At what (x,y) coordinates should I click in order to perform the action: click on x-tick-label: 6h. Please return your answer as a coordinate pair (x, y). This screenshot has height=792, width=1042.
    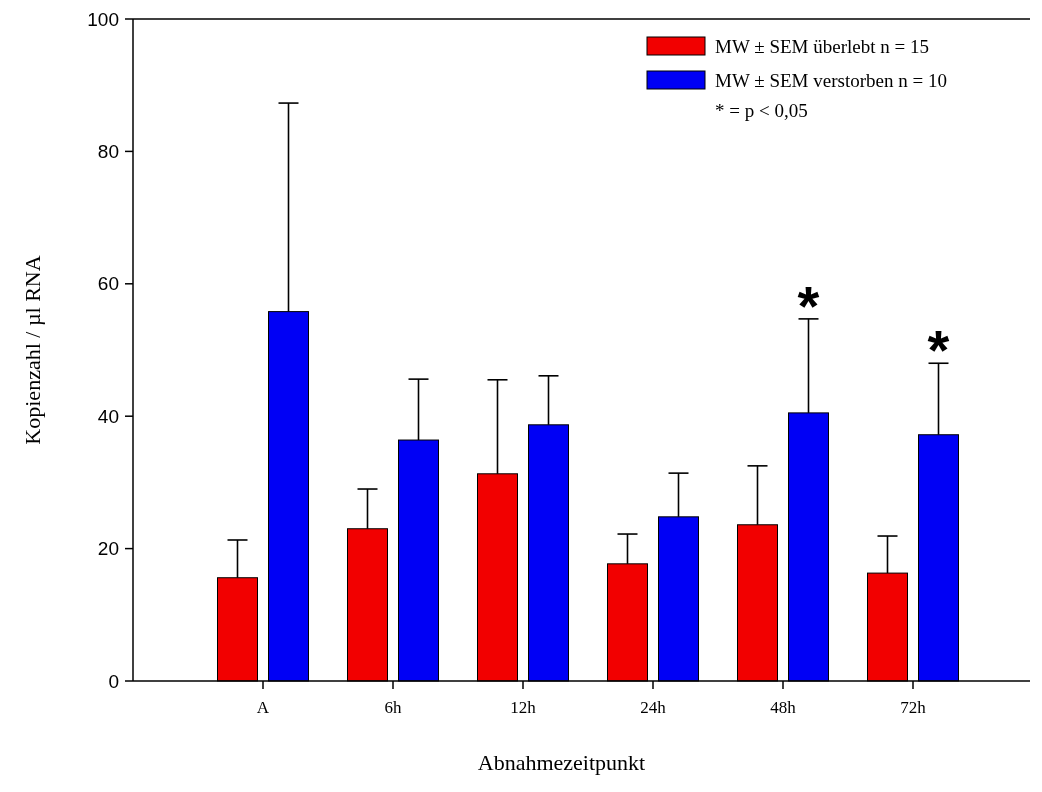
    Looking at the image, I should click on (393, 707).